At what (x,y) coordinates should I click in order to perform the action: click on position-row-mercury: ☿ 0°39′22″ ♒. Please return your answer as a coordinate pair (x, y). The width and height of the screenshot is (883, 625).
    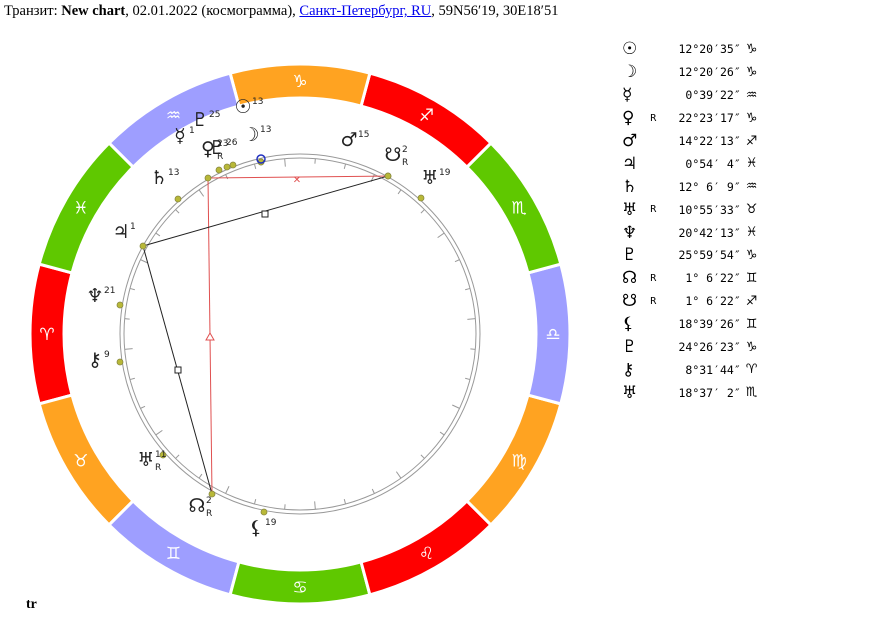
    Looking at the image, I should click on (697, 95).